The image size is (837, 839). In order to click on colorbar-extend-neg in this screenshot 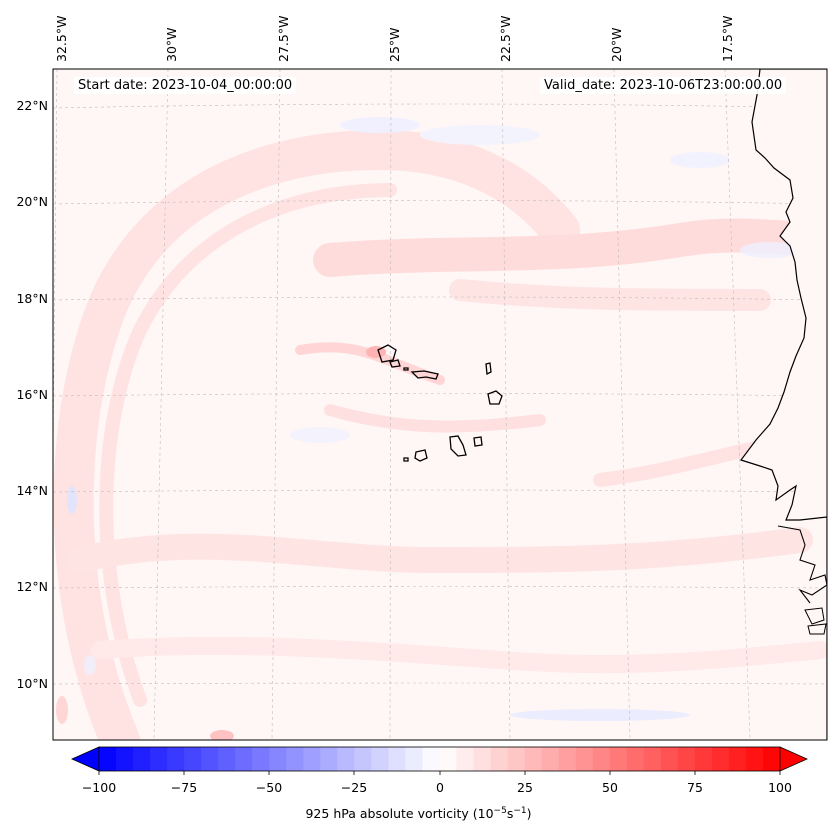, I will do `click(85, 759)`.